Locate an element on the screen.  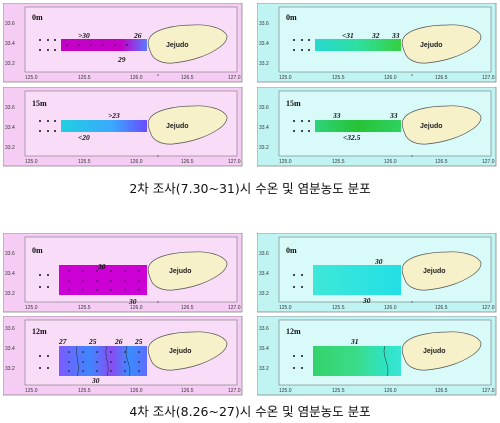
contour-label: >30 is located at coordinates (84, 35).